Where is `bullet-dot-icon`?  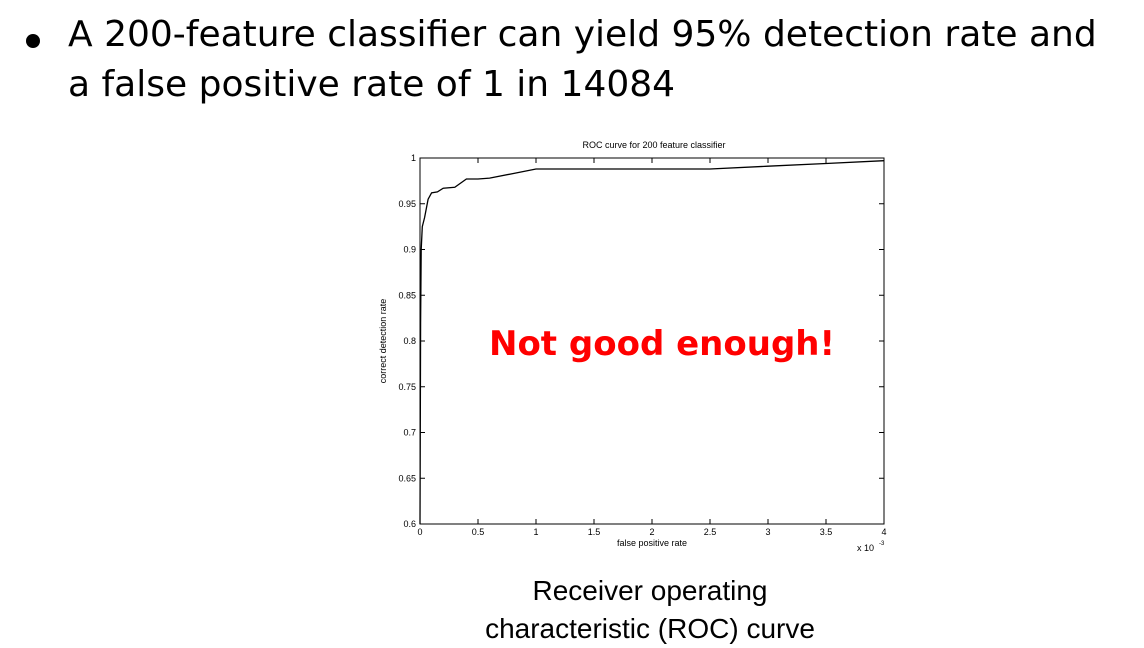 bullet-dot-icon is located at coordinates (33, 41).